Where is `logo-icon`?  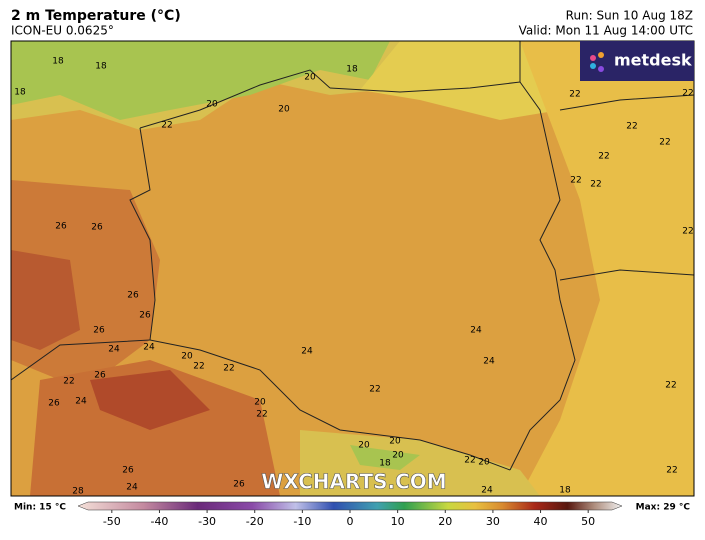
logo-icon is located at coordinates (597, 62).